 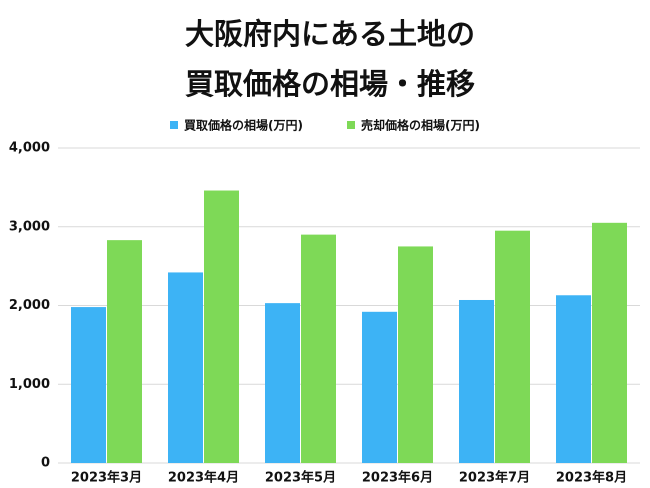 I want to click on x-tick-label: 2023年4月, so click(x=203, y=478).